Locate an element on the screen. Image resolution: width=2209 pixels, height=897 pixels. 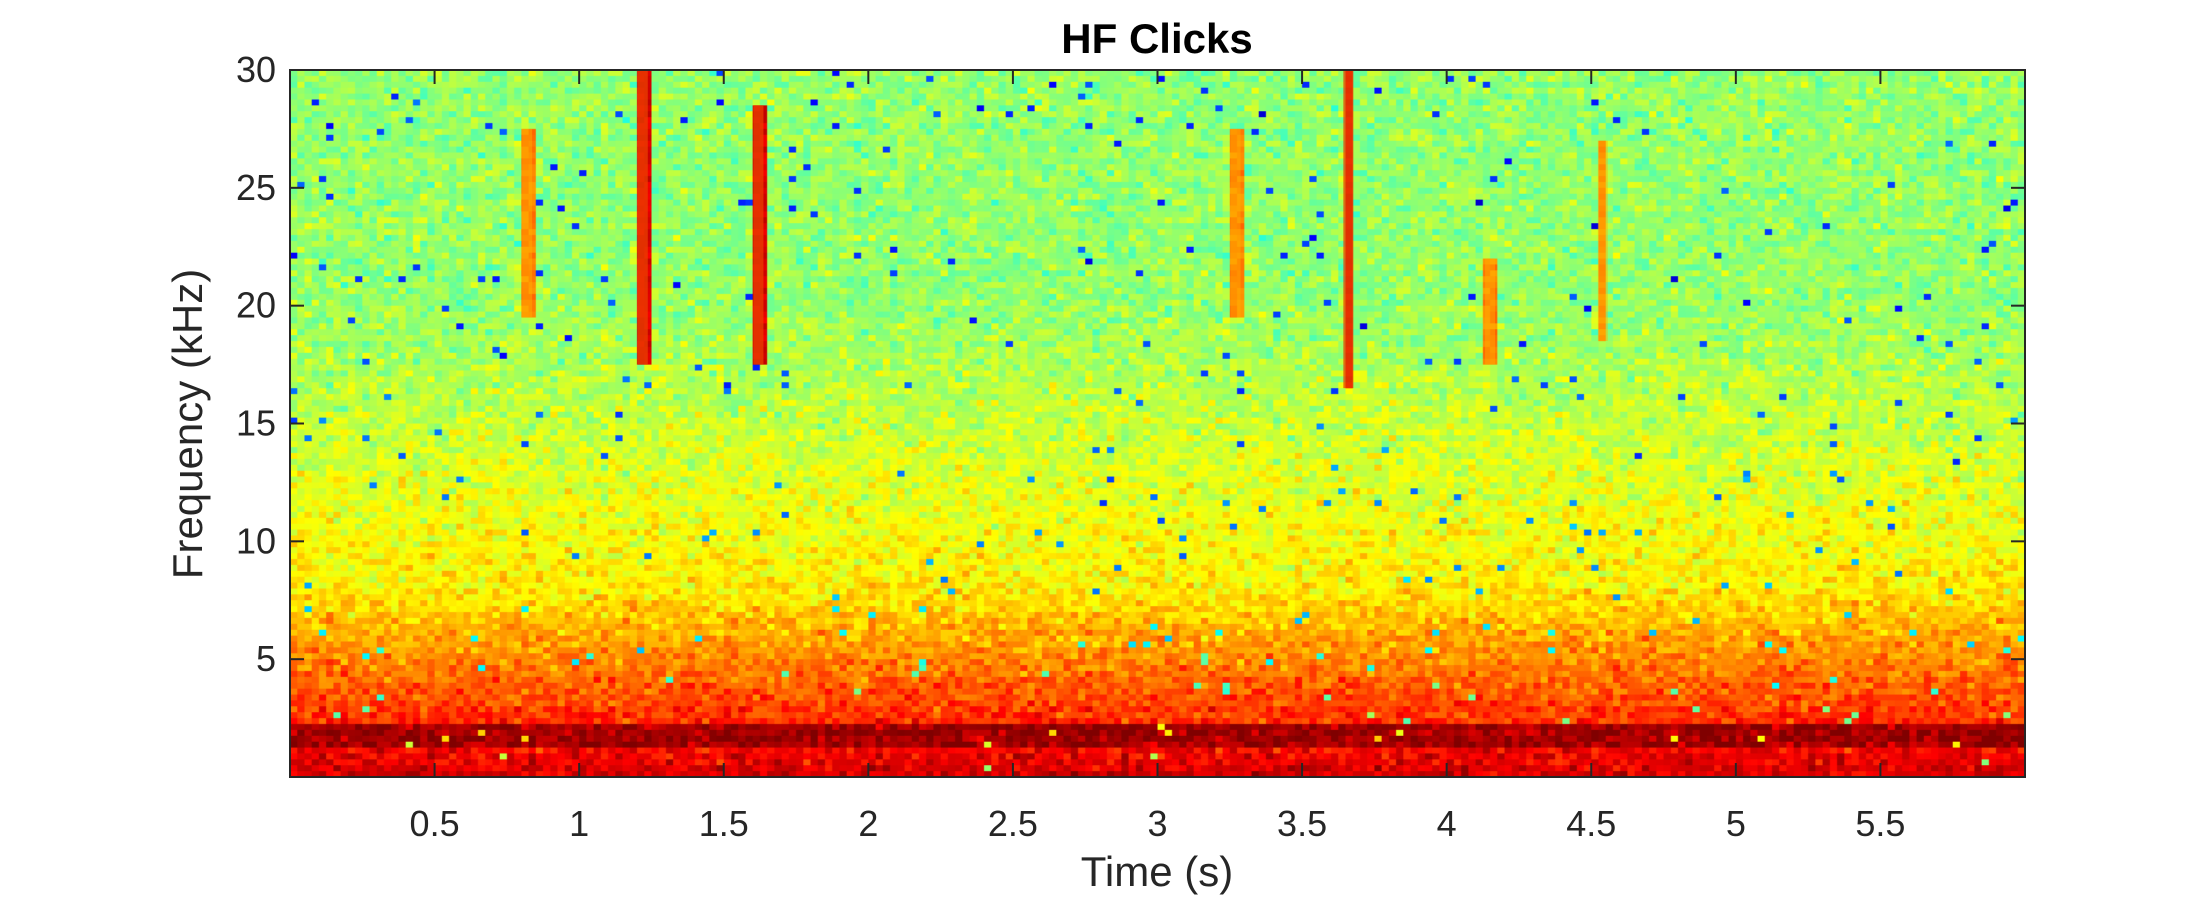
y-tick-label: 15 is located at coordinates (256, 423).